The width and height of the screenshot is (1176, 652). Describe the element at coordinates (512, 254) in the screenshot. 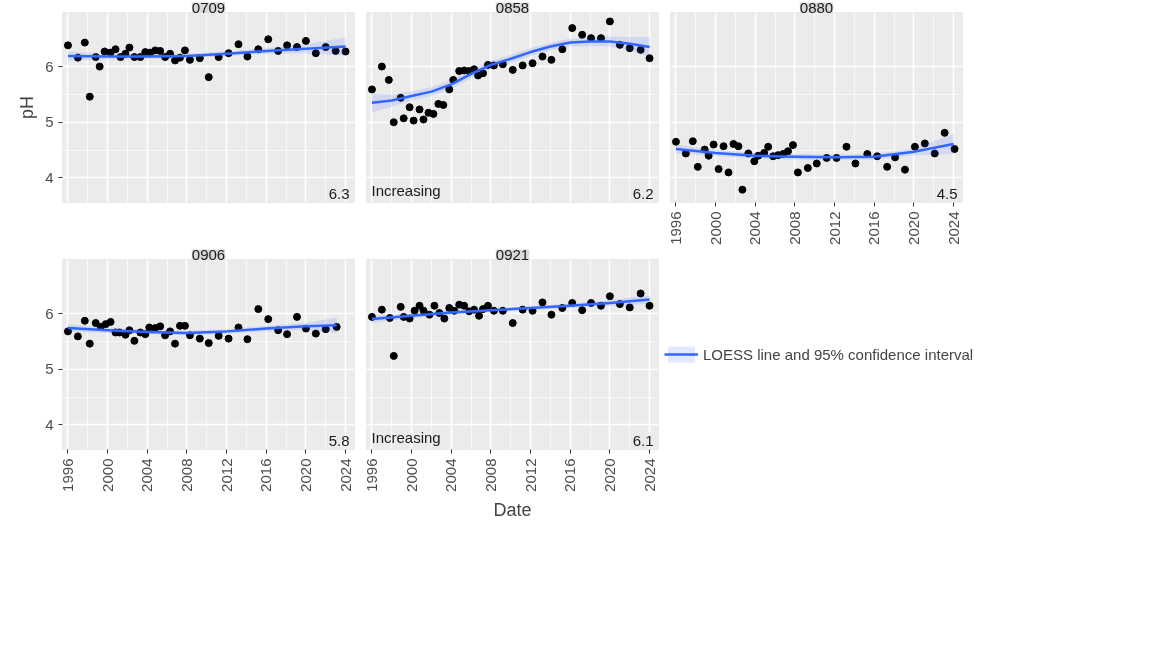

I see `chart-title: 0921` at that location.